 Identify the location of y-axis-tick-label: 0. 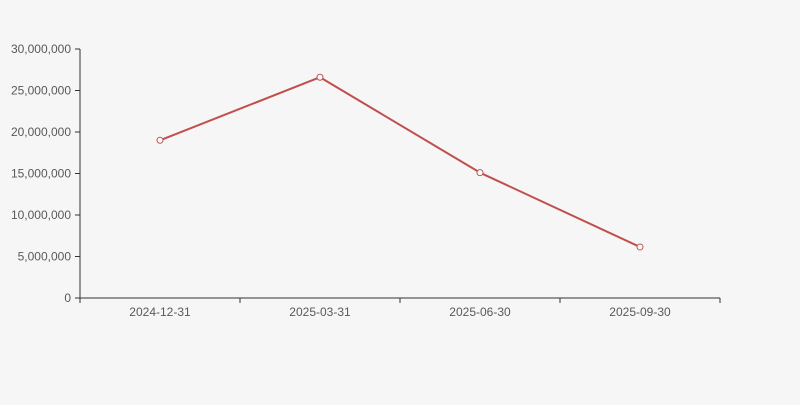
(67, 298).